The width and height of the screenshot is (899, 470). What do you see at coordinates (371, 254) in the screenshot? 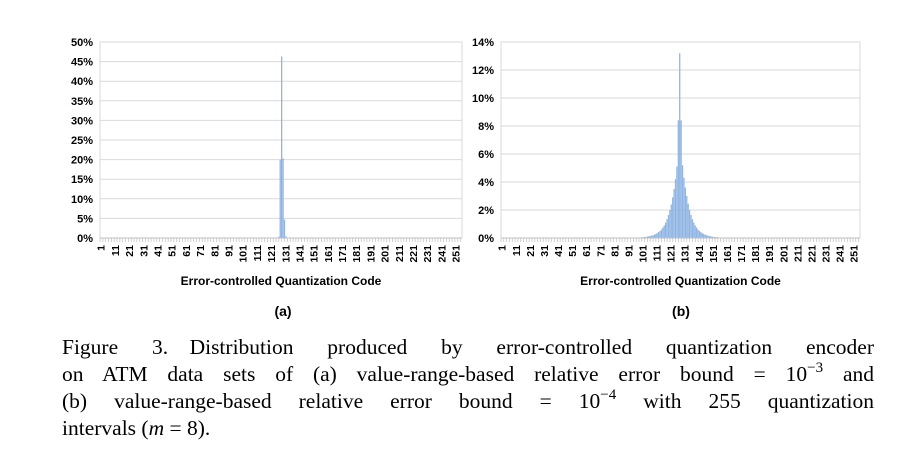
I see `x-tick-label: 191` at bounding box center [371, 254].